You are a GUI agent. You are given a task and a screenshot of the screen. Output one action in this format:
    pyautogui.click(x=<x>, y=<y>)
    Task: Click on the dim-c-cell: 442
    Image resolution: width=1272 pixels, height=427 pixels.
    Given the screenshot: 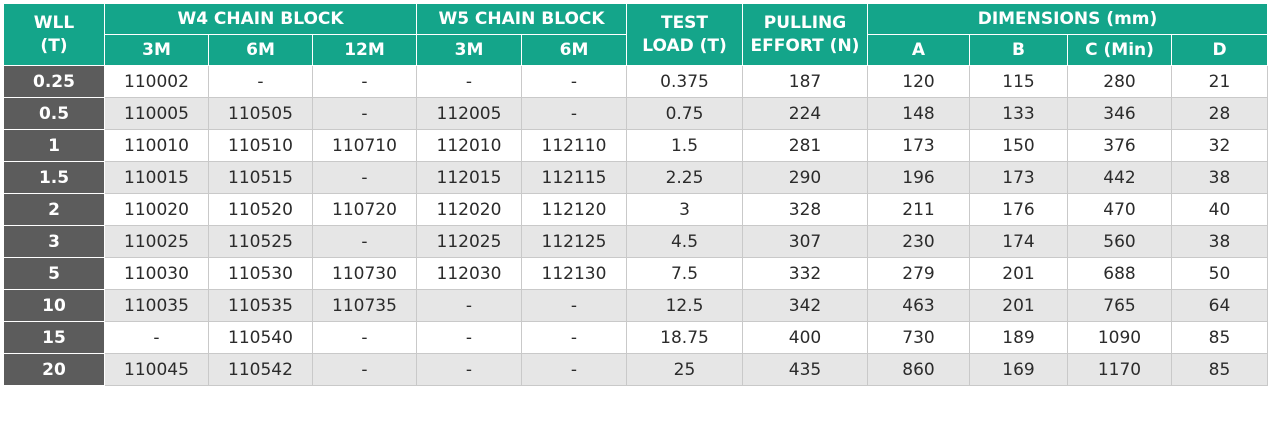 What is the action you would take?
    pyautogui.click(x=1119, y=177)
    